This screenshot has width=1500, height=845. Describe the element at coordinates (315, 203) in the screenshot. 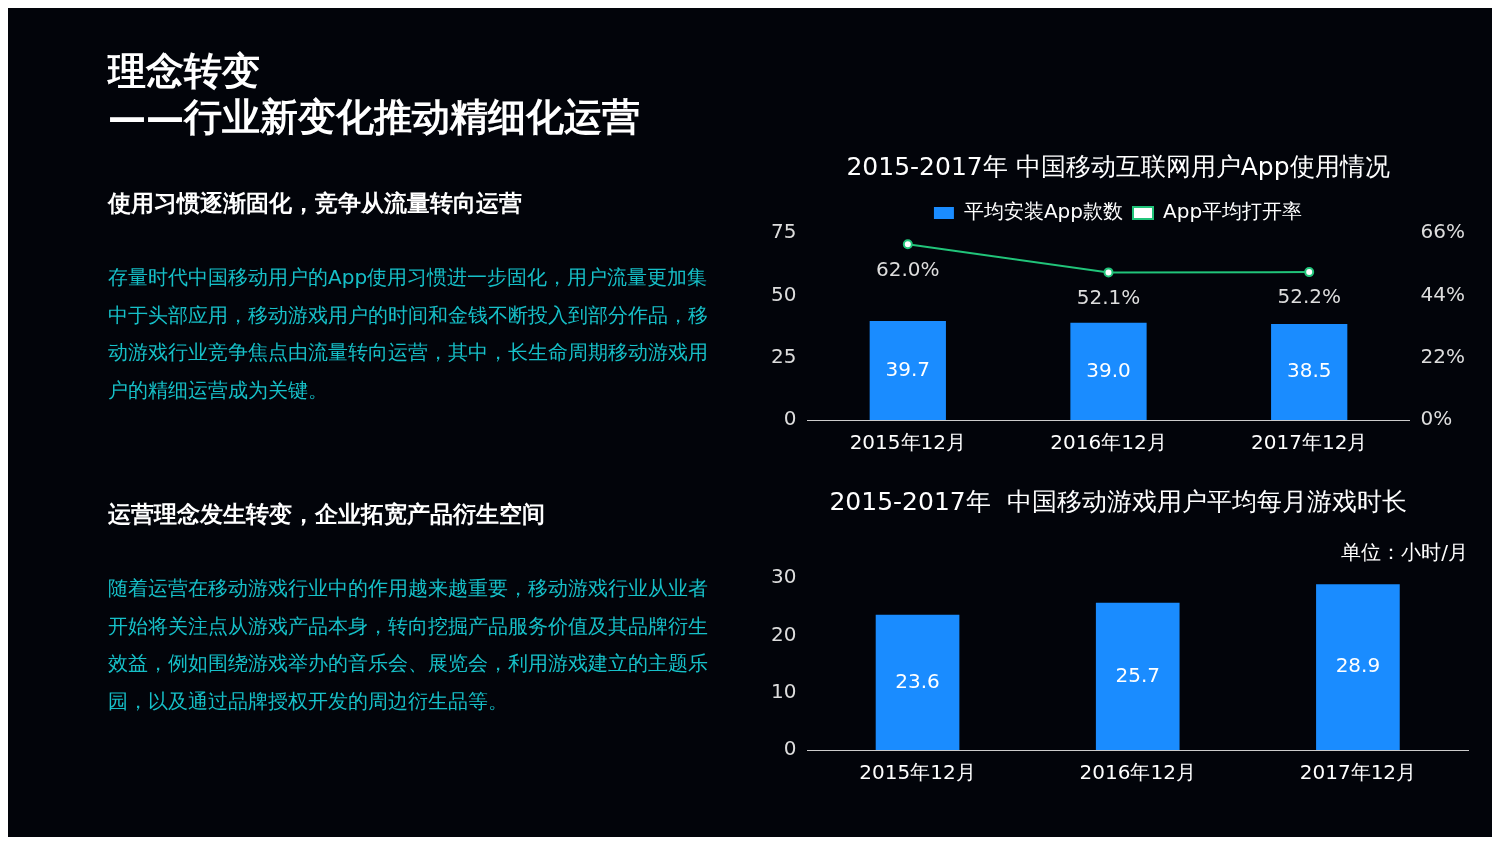

I see `text: 使用习惯逐渐固化，竞争从流量转向运营` at that location.